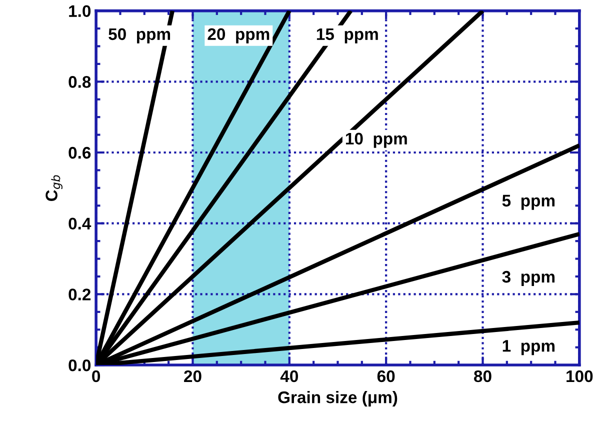  What do you see at coordinates (96, 376) in the screenshot?
I see `x-tick-label: 0` at bounding box center [96, 376].